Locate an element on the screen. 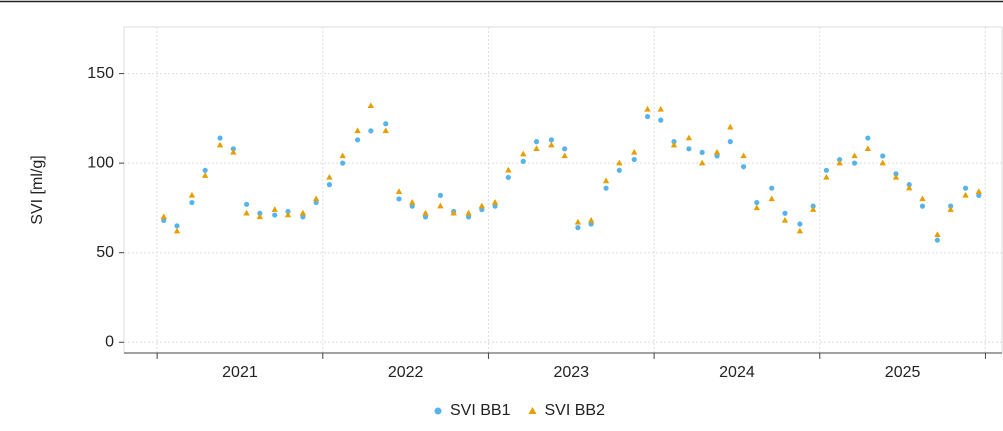 Image resolution: width=1003 pixels, height=431 pixels. legend-label: SVI BB2 is located at coordinates (574, 410).